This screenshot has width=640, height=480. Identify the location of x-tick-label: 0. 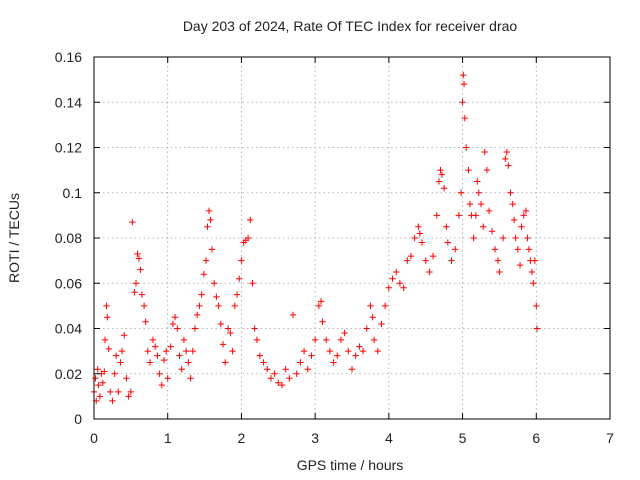
(94, 438).